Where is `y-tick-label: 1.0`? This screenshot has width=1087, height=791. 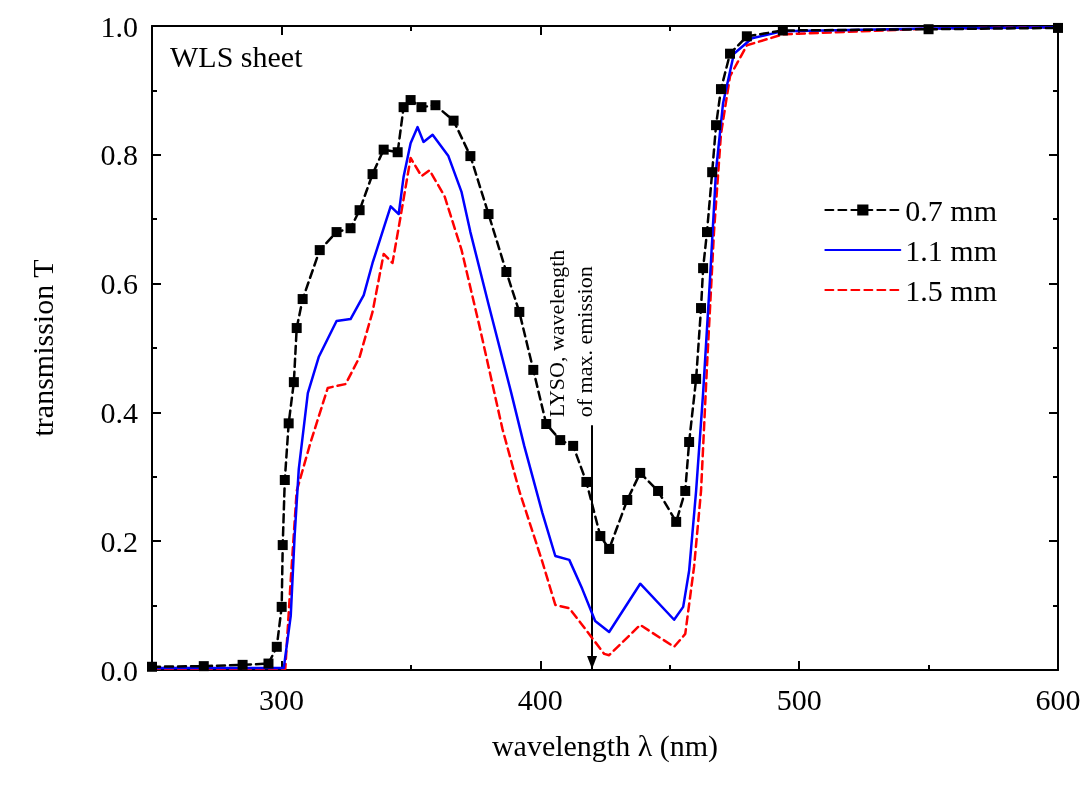 y-tick-label: 1.0 is located at coordinates (119, 26).